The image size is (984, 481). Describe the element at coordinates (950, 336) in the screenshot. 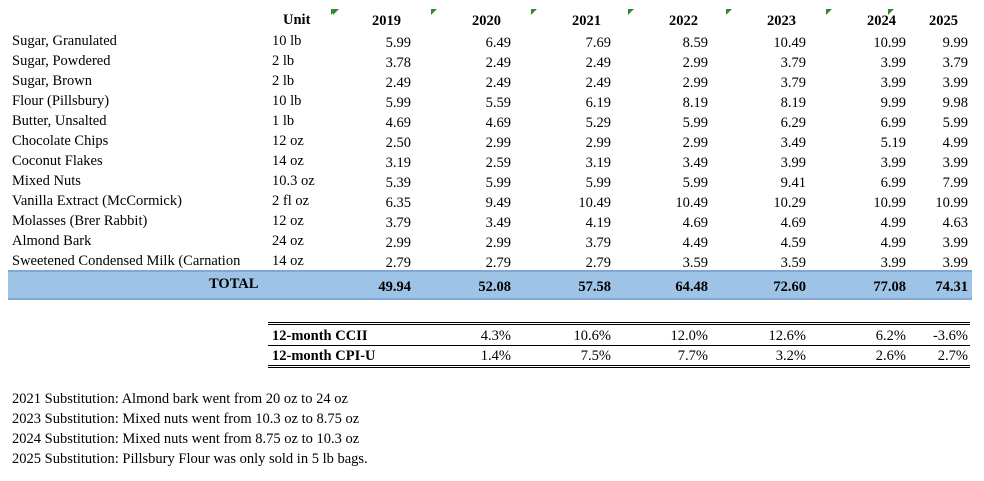

I see `index-value: -3.6%` at that location.